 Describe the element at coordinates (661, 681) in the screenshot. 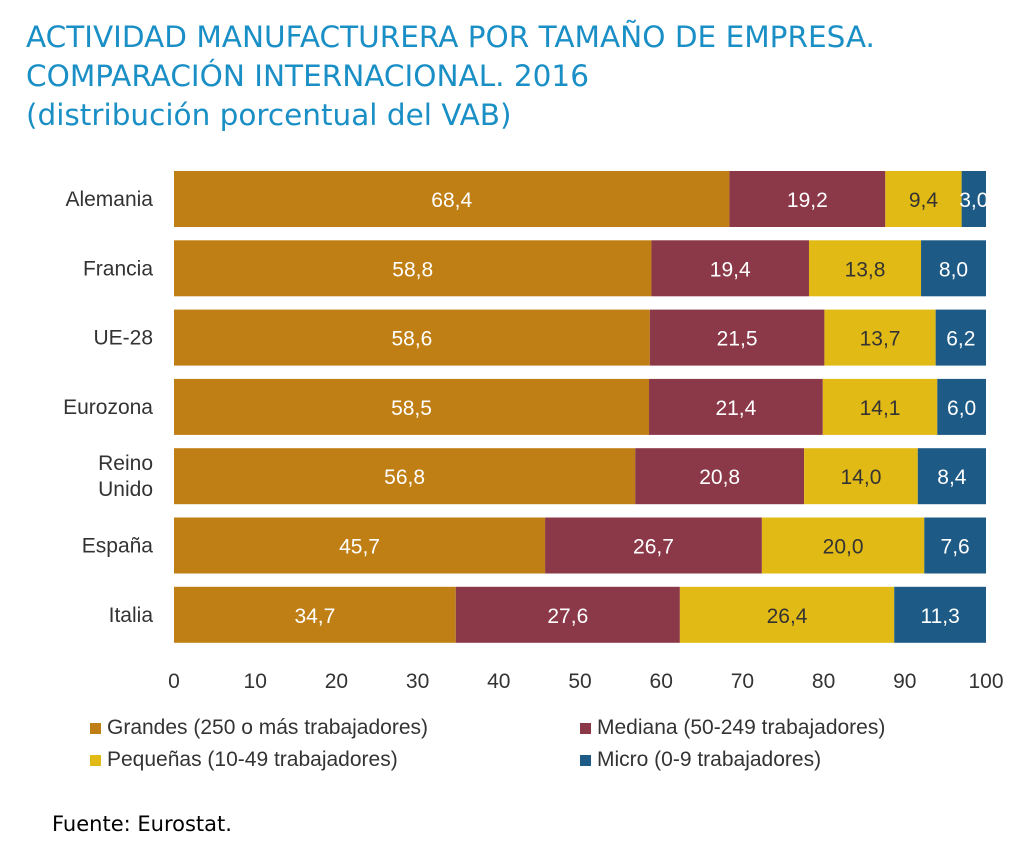

I see `x-tick-label: 60` at that location.